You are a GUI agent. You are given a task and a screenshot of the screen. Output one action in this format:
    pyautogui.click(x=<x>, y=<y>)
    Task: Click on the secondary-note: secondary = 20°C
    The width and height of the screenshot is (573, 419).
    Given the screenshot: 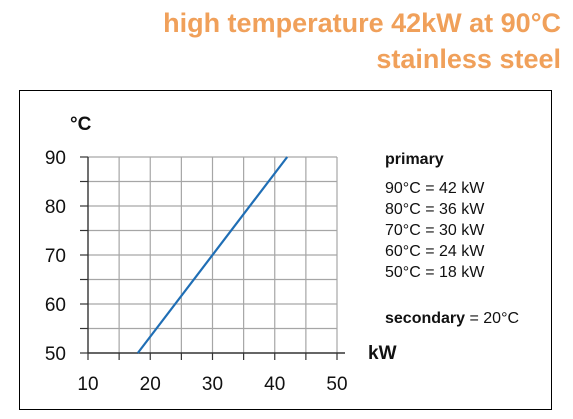 What is the action you would take?
    pyautogui.click(x=452, y=319)
    